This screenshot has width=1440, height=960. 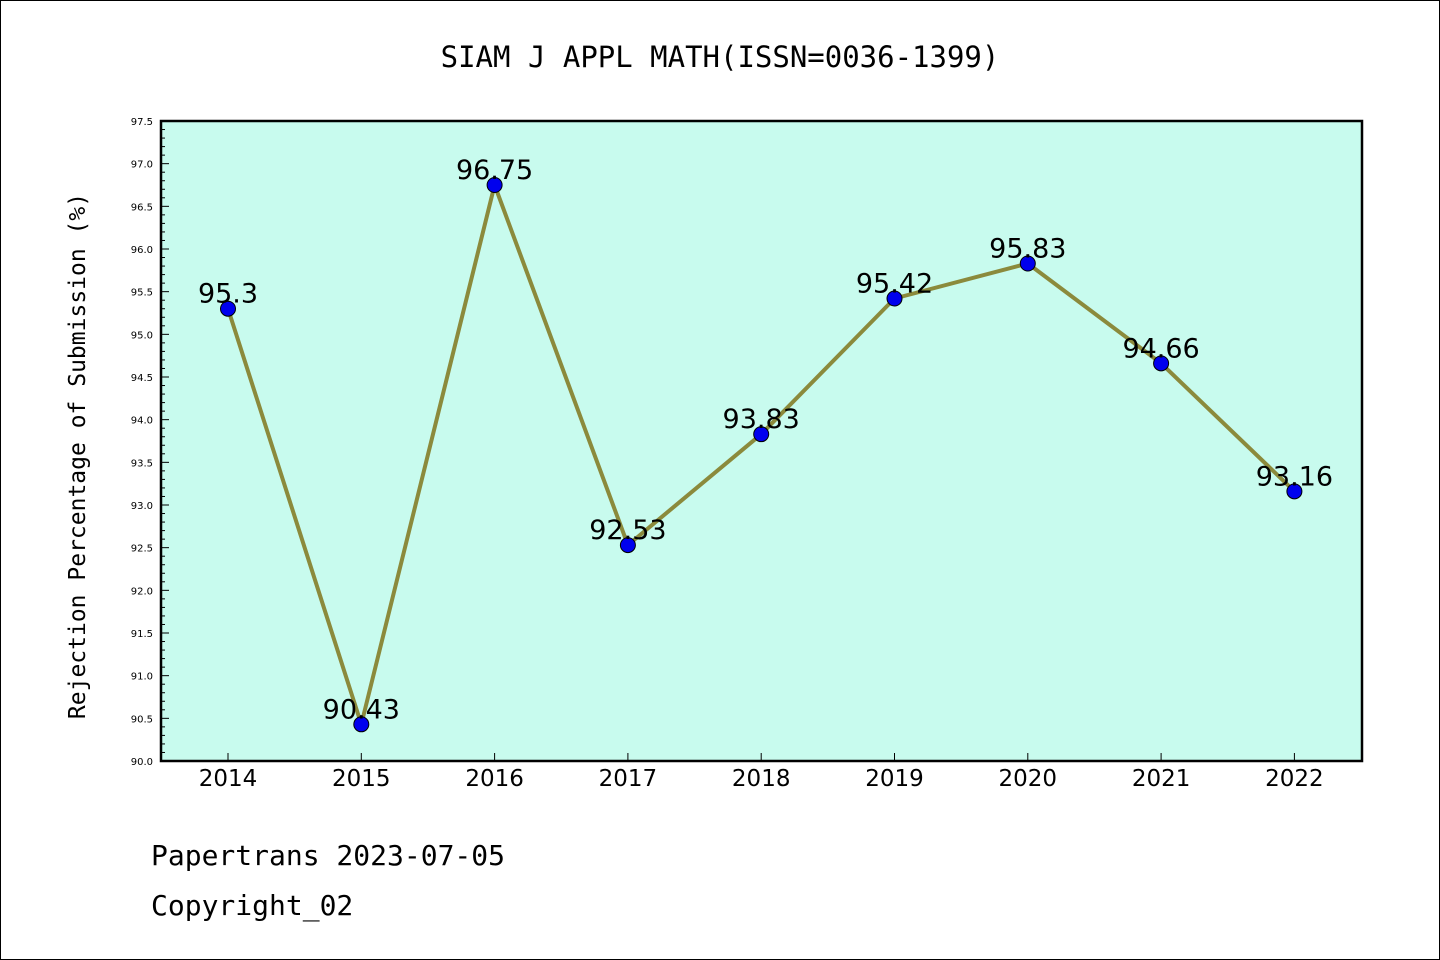 I want to click on y-tick-label: 92.5, so click(x=142, y=549).